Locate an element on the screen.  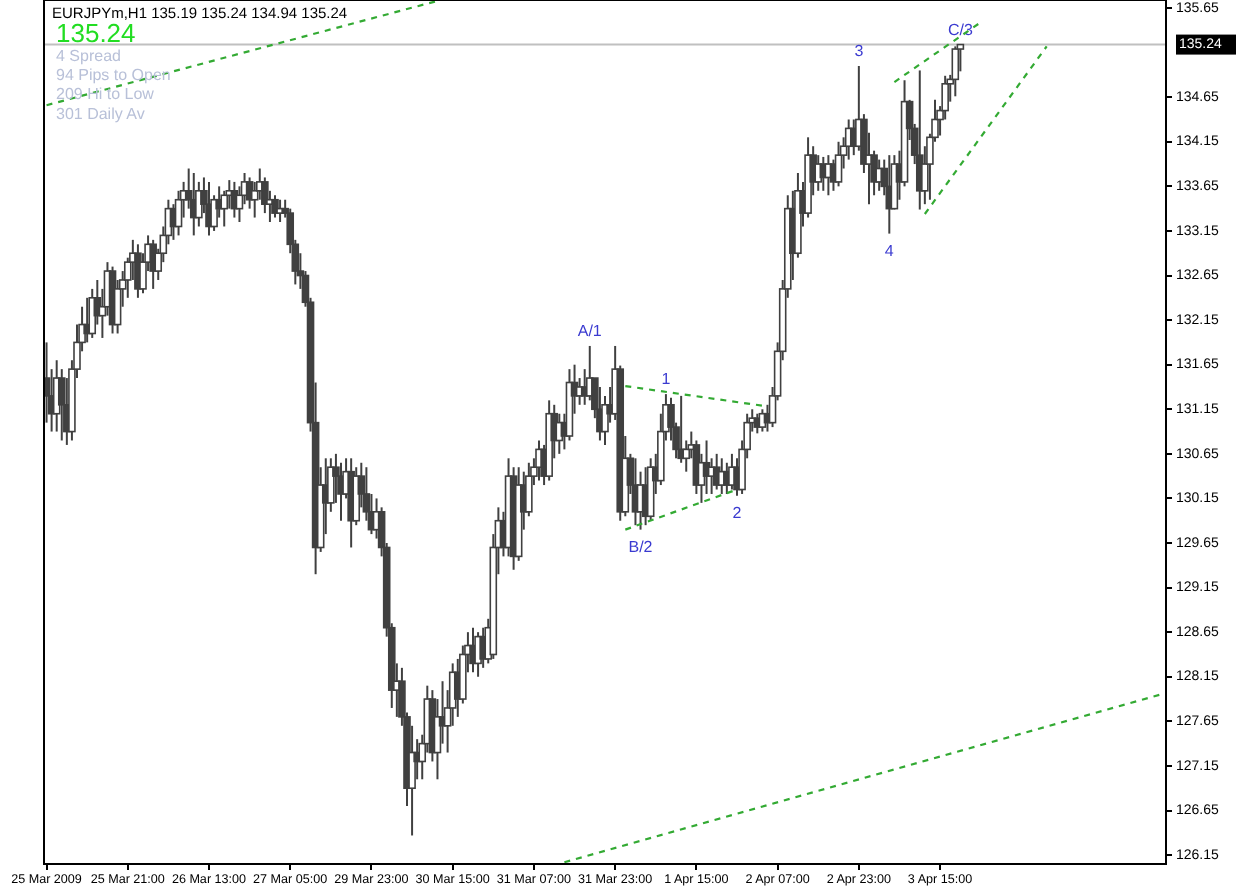
text: C/3 is located at coordinates (960, 29).